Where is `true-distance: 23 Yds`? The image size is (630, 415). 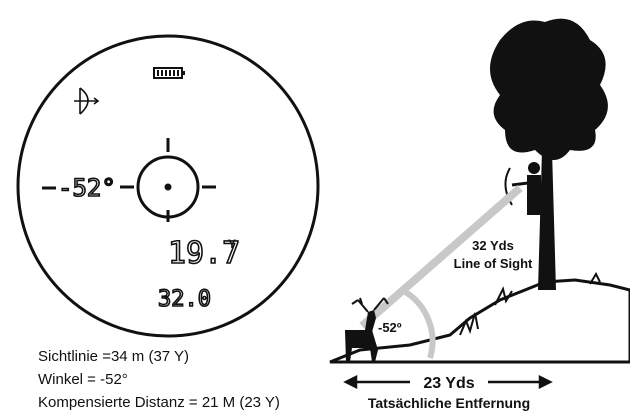
true-distance: 23 Yds is located at coordinates (448, 383).